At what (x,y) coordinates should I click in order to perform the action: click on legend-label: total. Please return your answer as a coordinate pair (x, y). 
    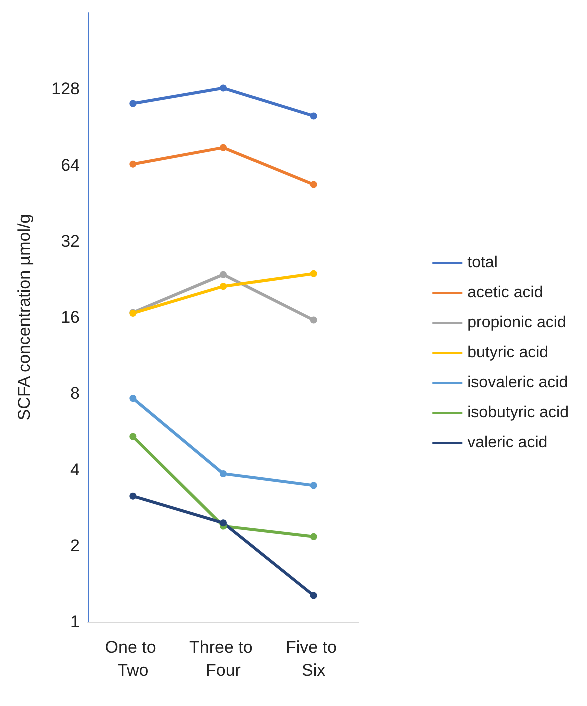
    Looking at the image, I should click on (483, 263).